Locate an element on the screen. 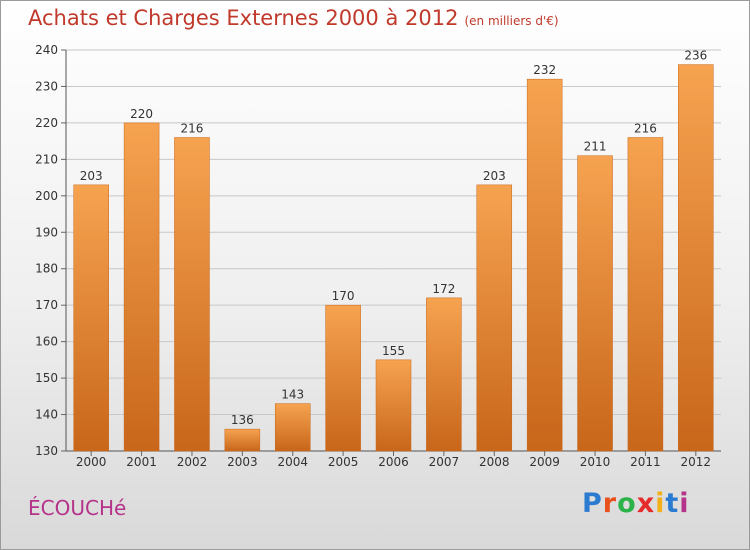 The image size is (750, 550). bar-value-label: 143 is located at coordinates (292, 395).